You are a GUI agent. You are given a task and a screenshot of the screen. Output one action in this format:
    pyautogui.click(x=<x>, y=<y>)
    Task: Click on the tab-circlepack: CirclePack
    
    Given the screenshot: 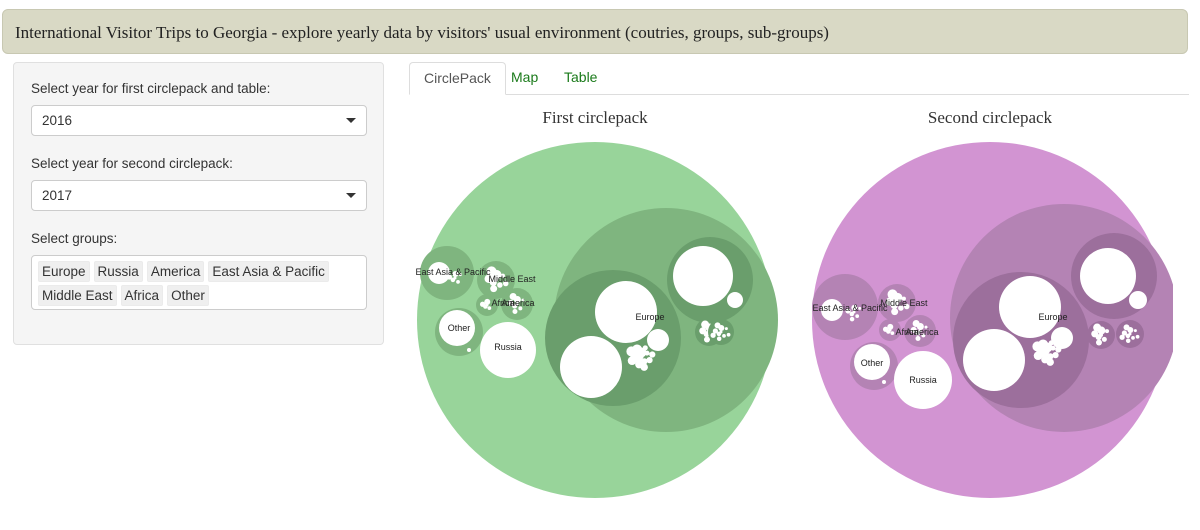 What is the action you would take?
    pyautogui.click(x=457, y=78)
    